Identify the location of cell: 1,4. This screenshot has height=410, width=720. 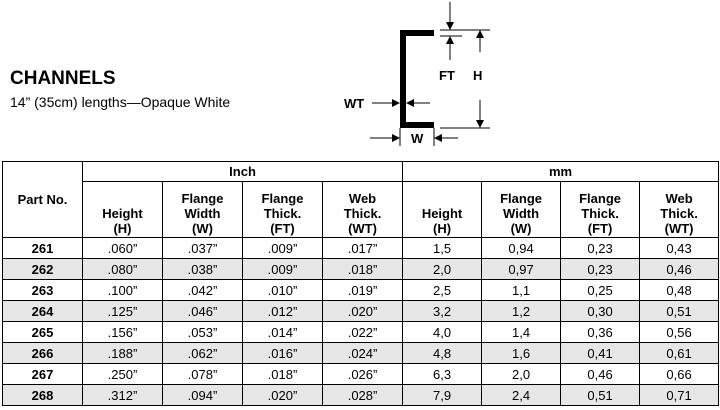
(521, 332).